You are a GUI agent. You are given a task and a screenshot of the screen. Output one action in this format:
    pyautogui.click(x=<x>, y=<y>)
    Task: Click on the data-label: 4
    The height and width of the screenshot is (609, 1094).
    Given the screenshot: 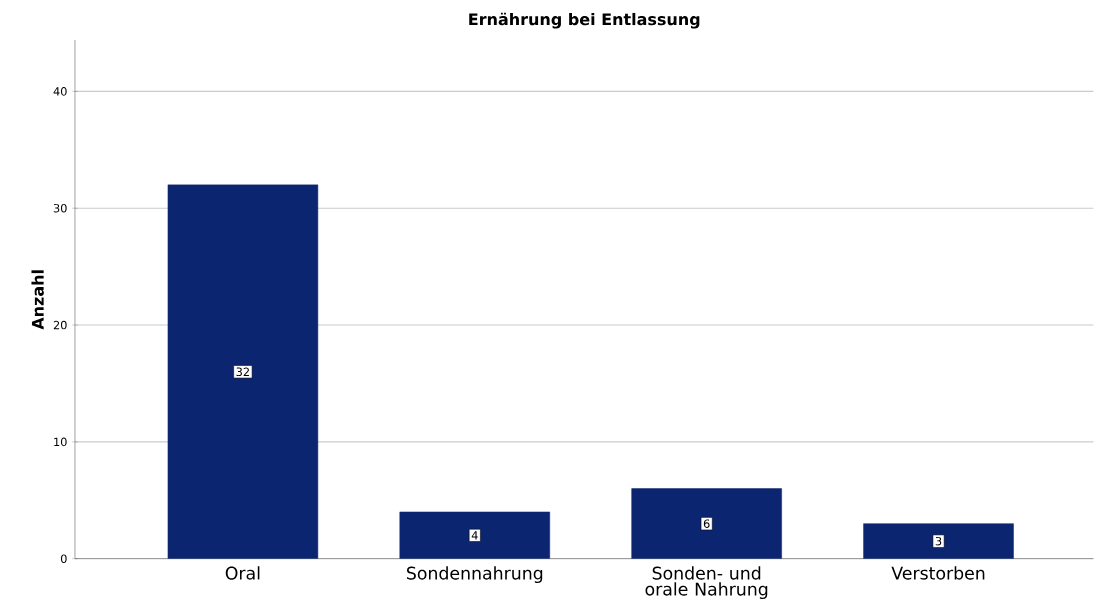 What is the action you would take?
    pyautogui.click(x=474, y=535)
    